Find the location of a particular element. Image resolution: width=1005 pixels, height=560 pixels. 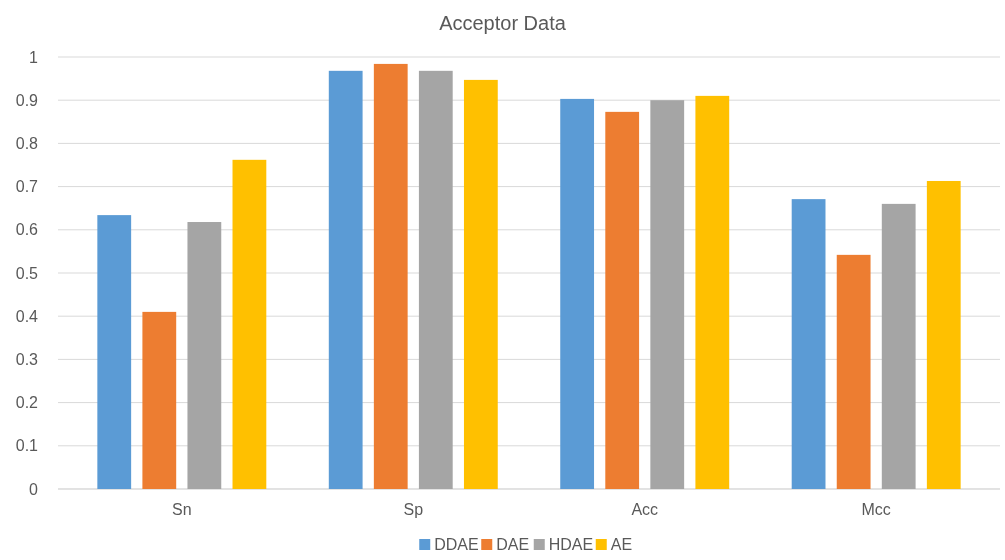

legend-label: HDAE is located at coordinates (571, 544).